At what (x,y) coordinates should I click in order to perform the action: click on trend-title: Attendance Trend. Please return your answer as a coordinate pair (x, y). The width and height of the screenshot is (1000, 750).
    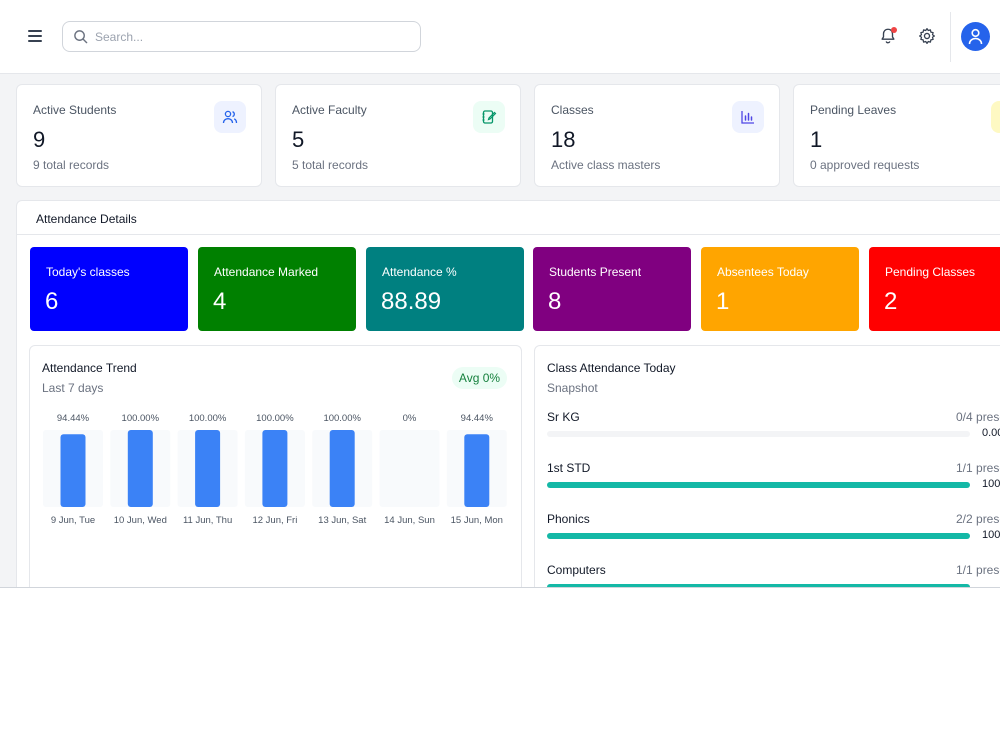
    Looking at the image, I should click on (89, 368).